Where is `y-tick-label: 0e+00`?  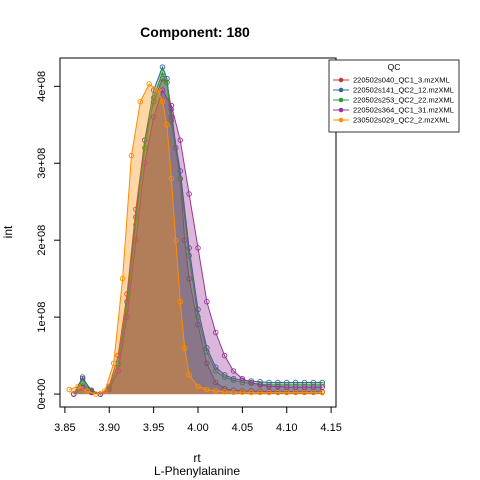
y-tick-label: 0e+00 is located at coordinates (42, 394).